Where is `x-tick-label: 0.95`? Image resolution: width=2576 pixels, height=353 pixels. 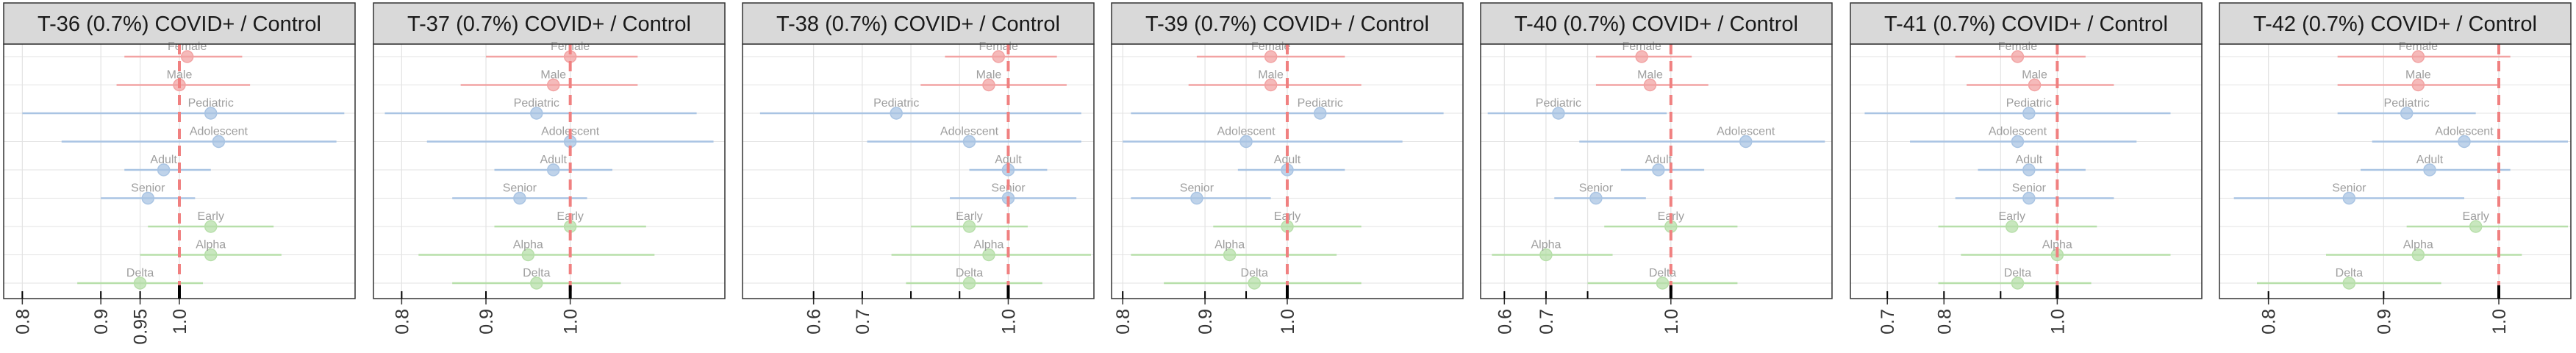 x-tick-label: 0.95 is located at coordinates (141, 327).